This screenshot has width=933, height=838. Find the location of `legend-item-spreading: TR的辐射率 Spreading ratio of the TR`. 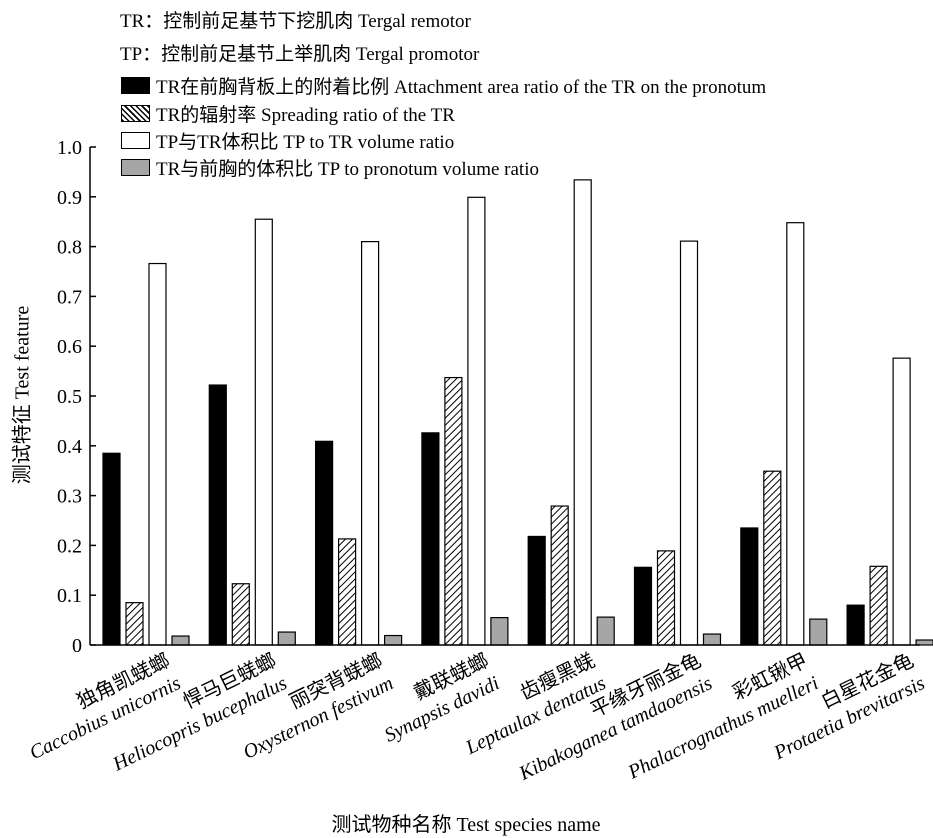

legend-item-spreading: TR的辐射率 Spreading ratio of the TR is located at coordinates (288, 113).